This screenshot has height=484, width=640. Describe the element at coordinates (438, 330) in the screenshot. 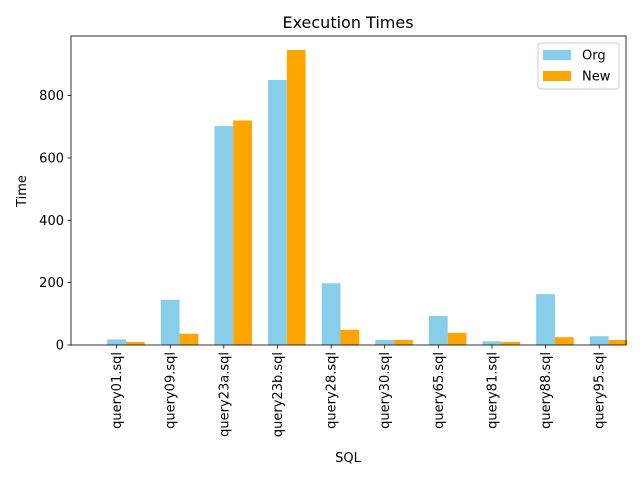

I see `bar-org-query65-sql` at that location.